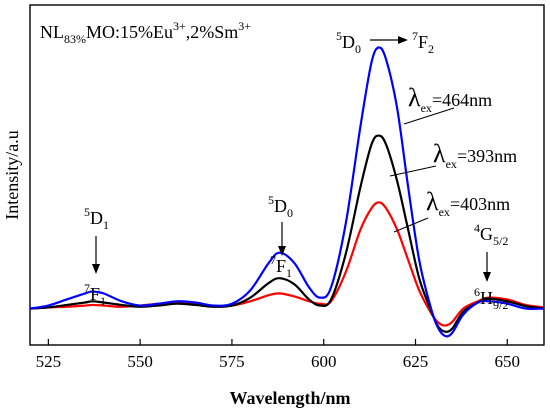  I want to click on transition-d0-f1: 5D0 7F1, so click(280, 236).